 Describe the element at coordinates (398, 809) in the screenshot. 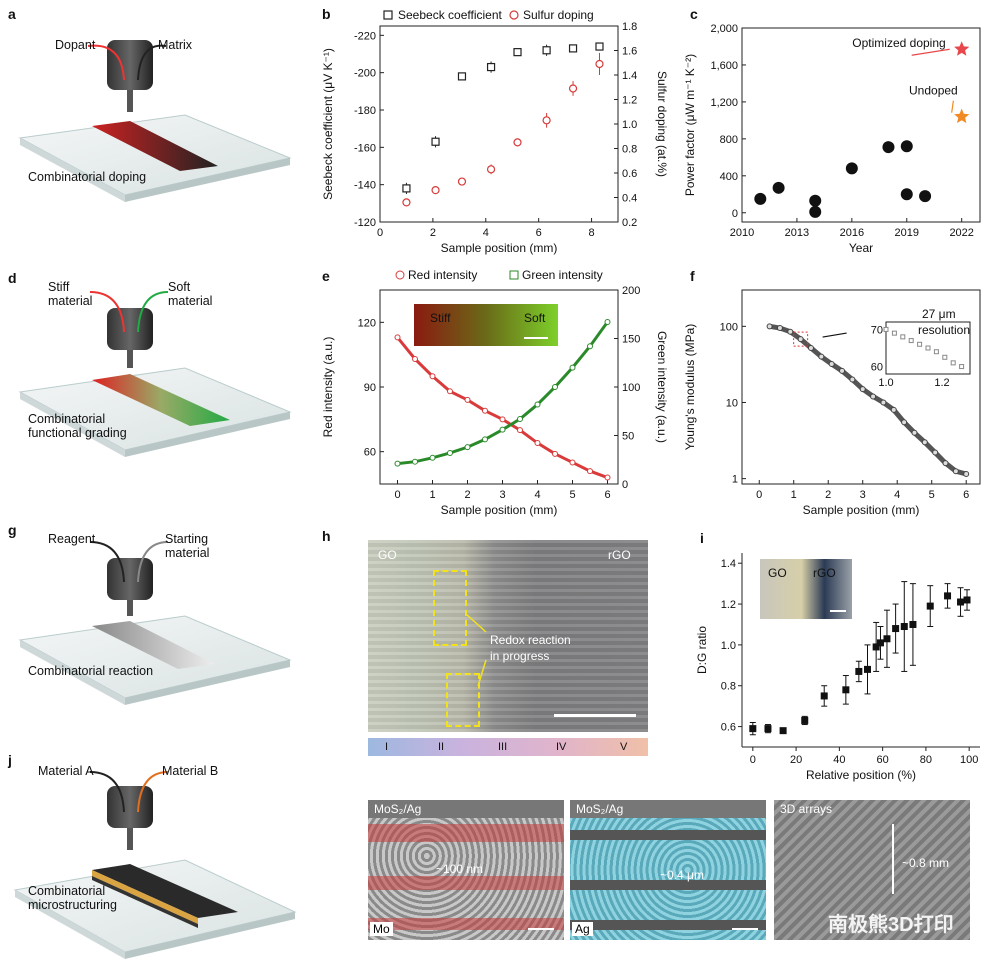

I see `img1-title: MoS₂/Ag` at that location.